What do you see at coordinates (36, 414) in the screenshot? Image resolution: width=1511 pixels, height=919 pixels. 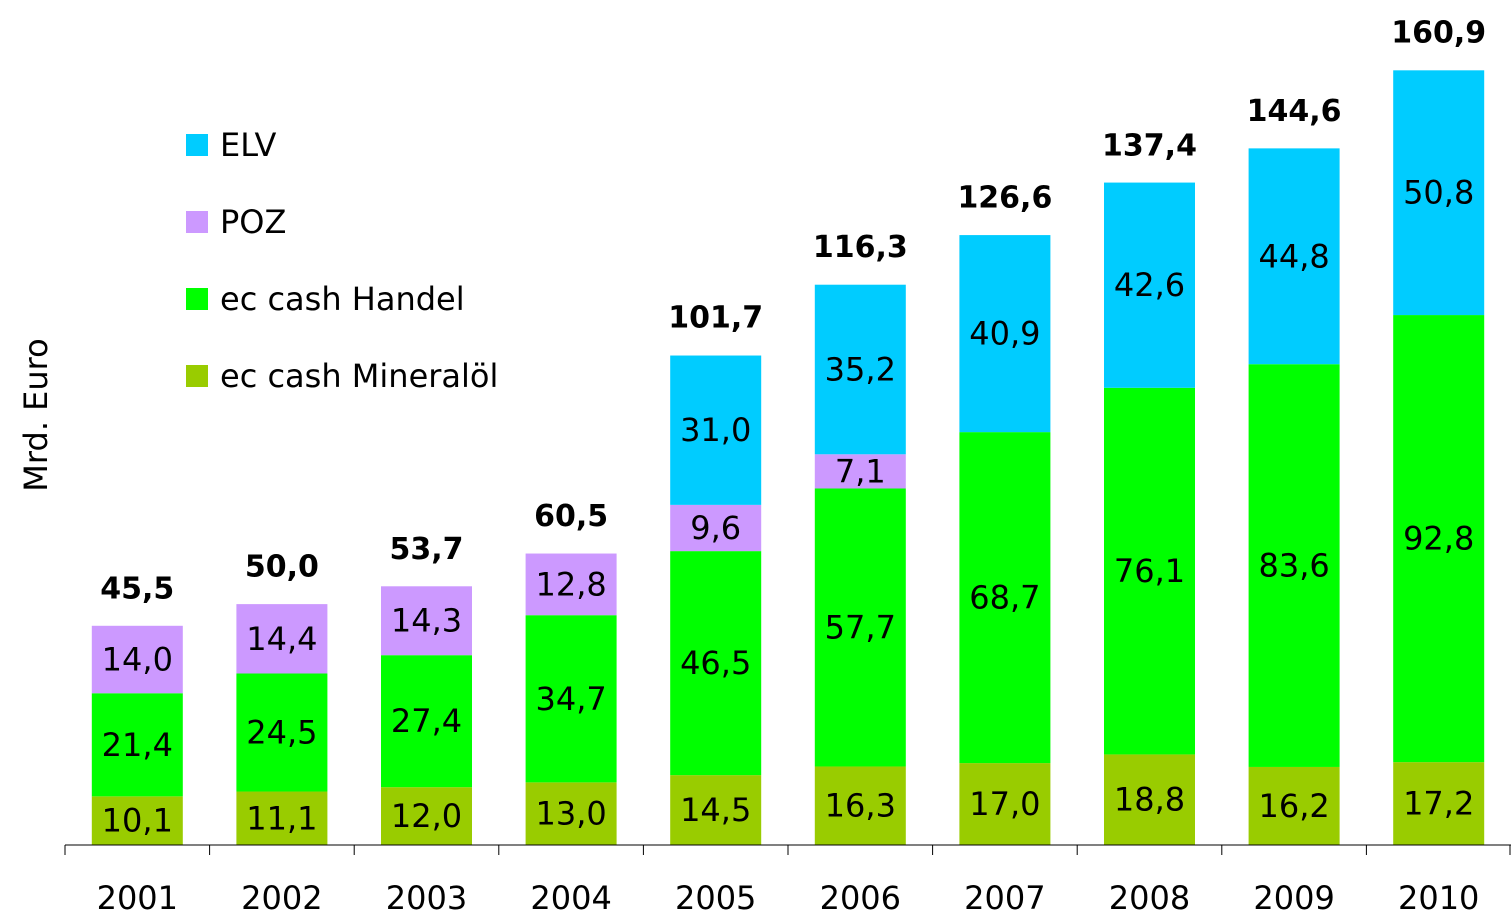 I see `y-axis-label: Mrd. Euro` at bounding box center [36, 414].